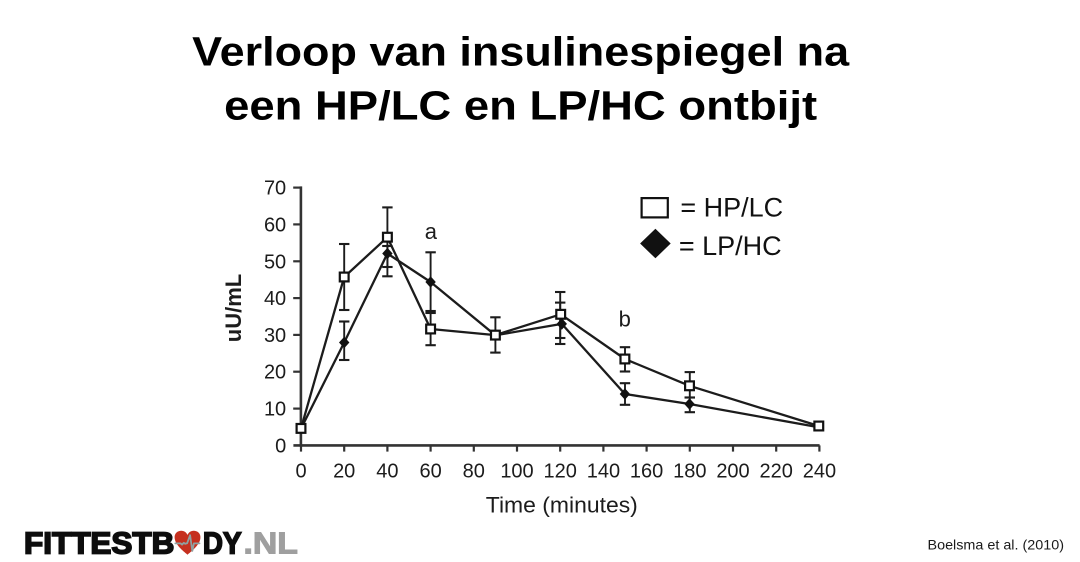 The height and width of the screenshot is (562, 1080). Describe the element at coordinates (233, 308) in the screenshot. I see `svg-text: uU/mL` at that location.